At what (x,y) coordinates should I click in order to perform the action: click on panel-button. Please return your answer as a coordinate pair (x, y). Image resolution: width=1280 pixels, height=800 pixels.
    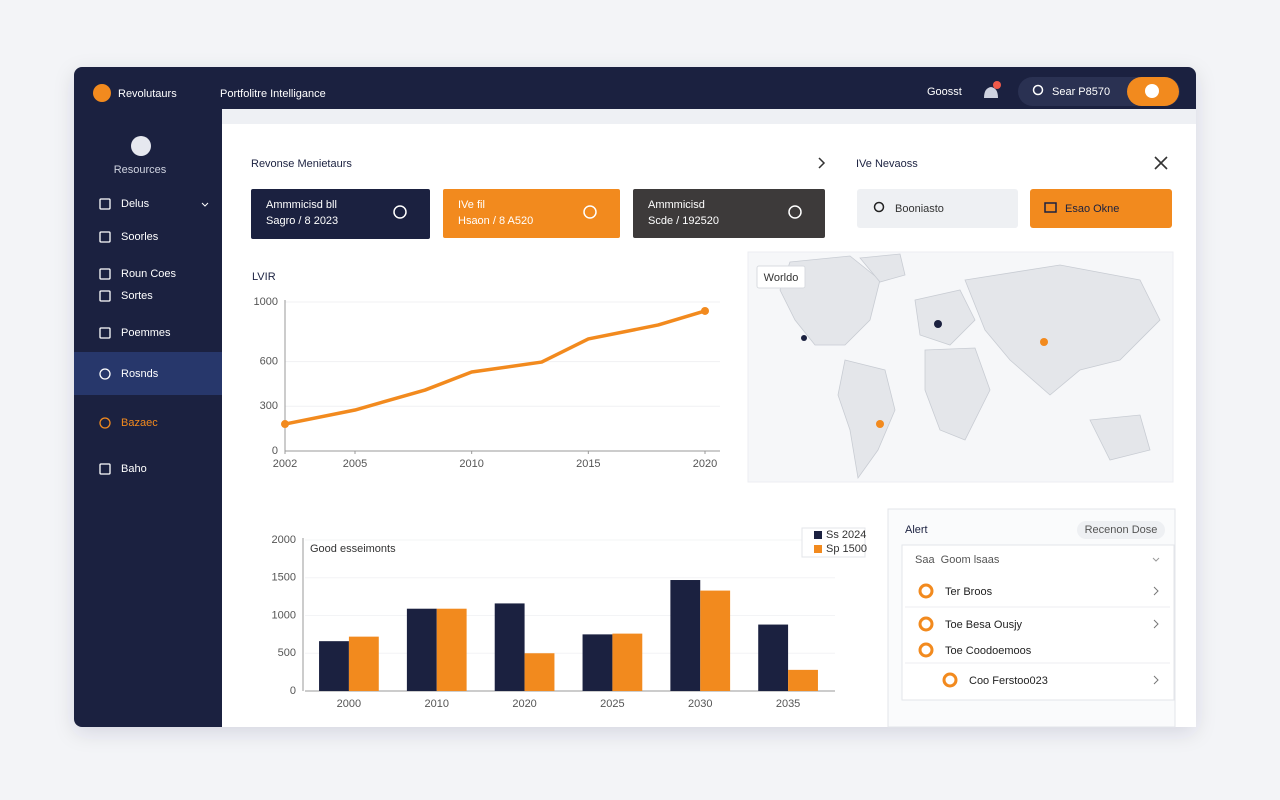
    Looking at the image, I should click on (1101, 208).